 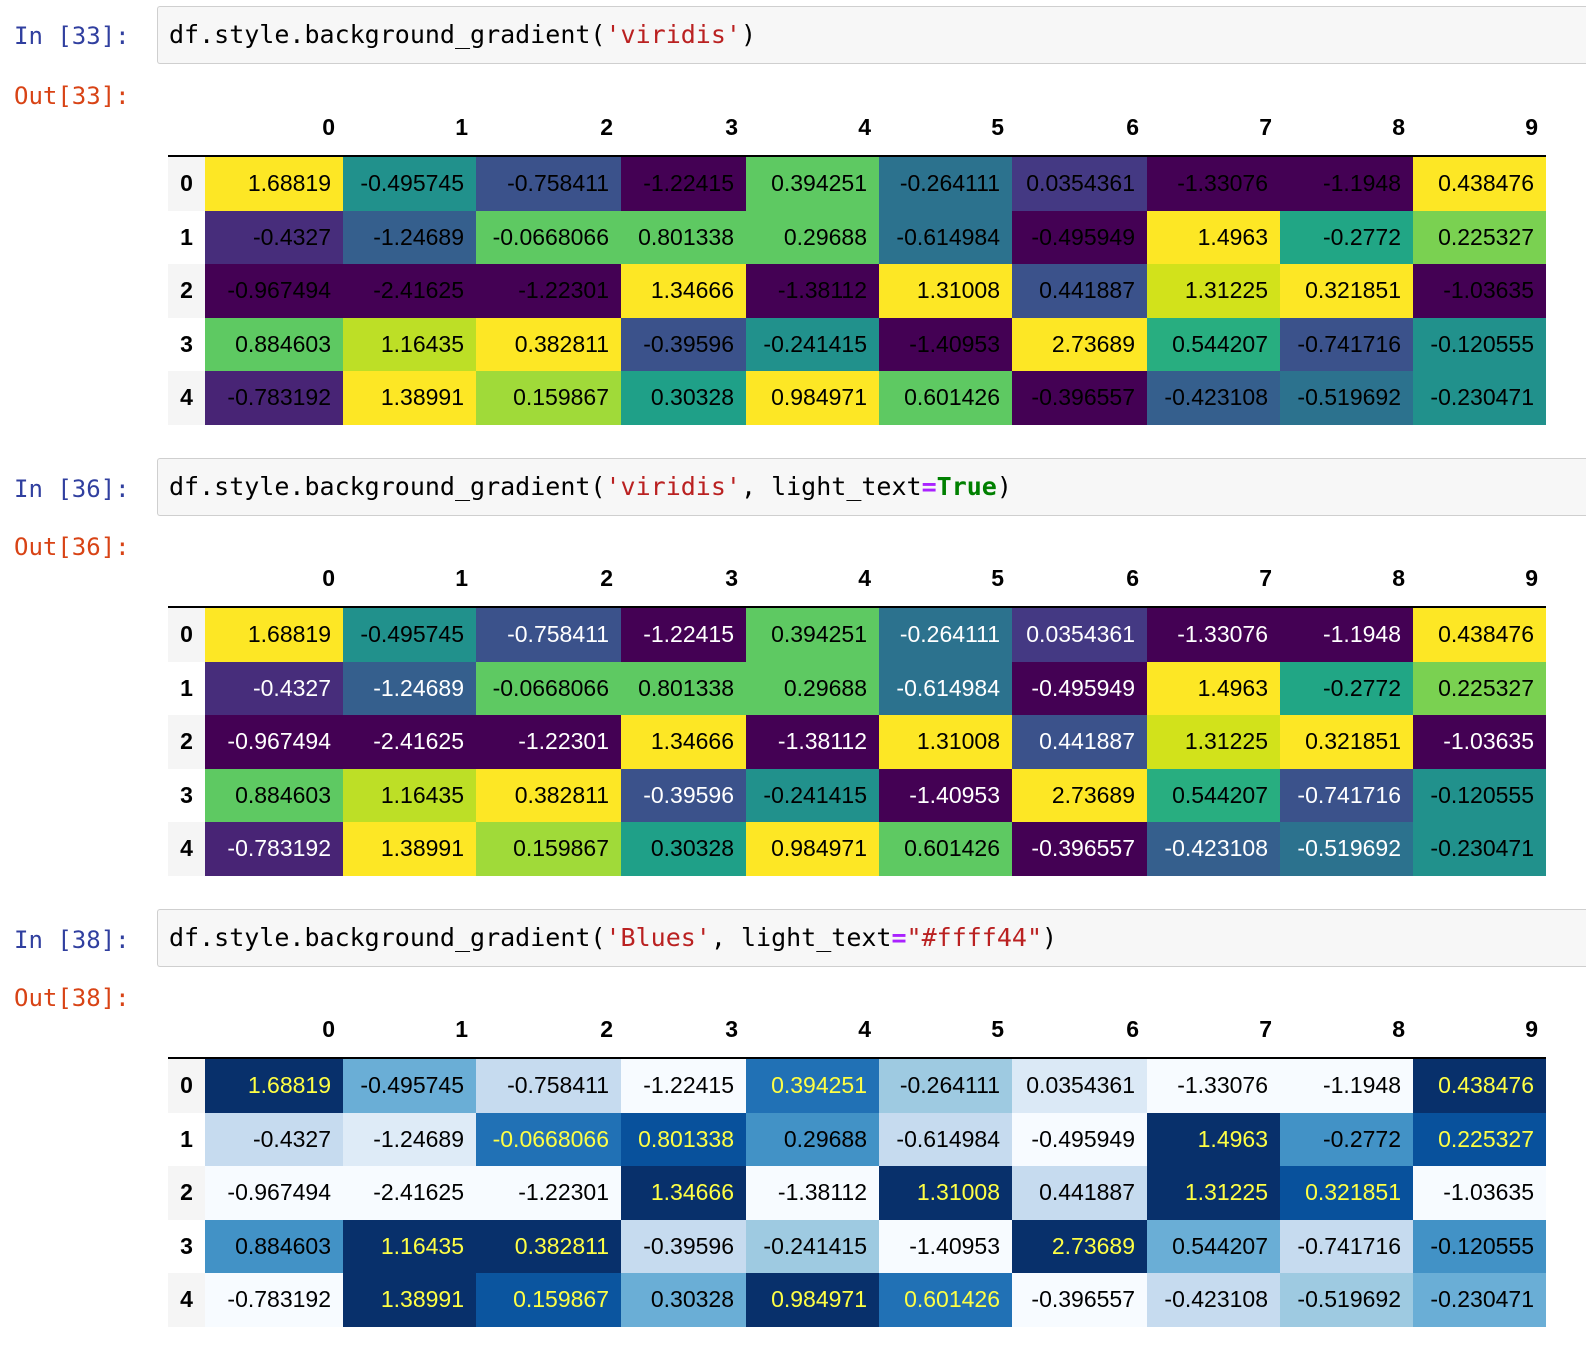 What do you see at coordinates (548, 1139) in the screenshot?
I see `table-cell: -0.0668066` at bounding box center [548, 1139].